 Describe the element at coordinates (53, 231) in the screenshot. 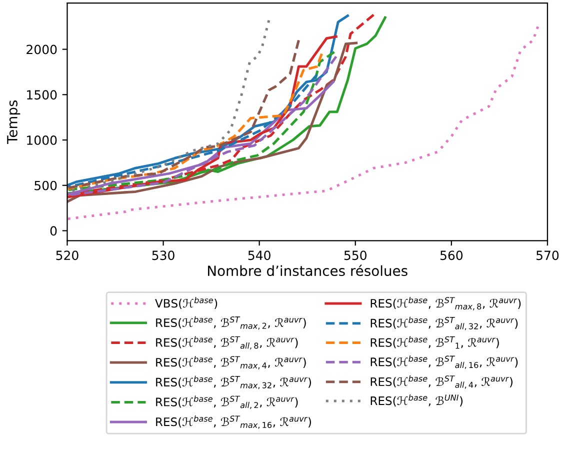

I see `y-tick-label: 0` at that location.